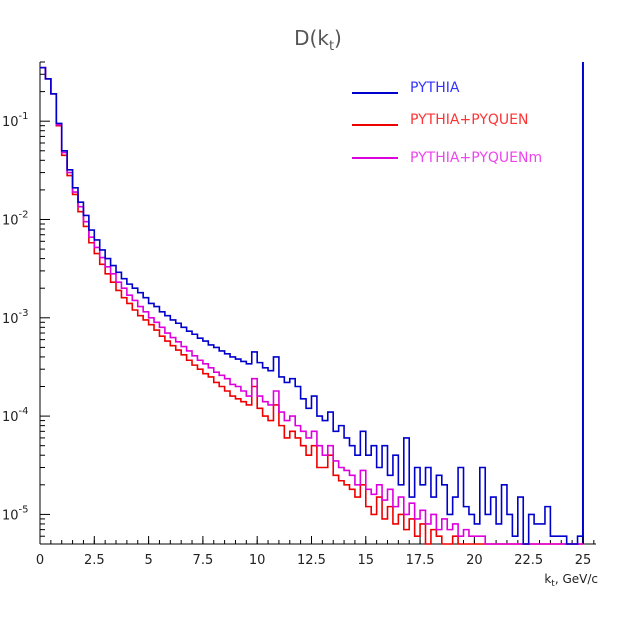  I want to click on legend: PYTHIA PYTHIA+PYQUEN PYTHIA+PYQUENm, so click(447, 123).